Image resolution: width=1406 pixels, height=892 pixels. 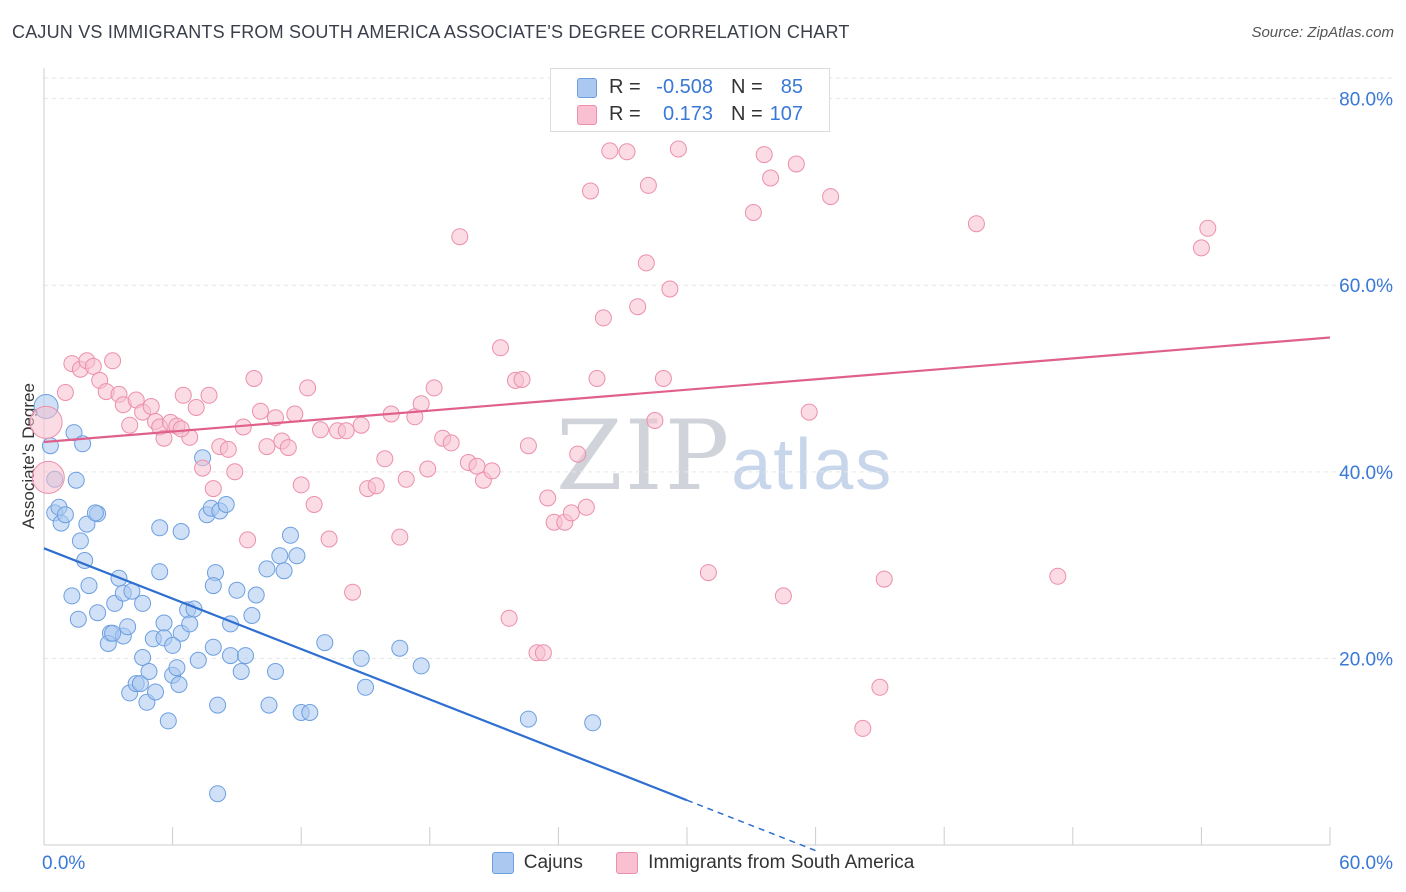 What do you see at coordinates (553, 862) in the screenshot?
I see `legend-label-cajuns: Cajuns` at bounding box center [553, 862].